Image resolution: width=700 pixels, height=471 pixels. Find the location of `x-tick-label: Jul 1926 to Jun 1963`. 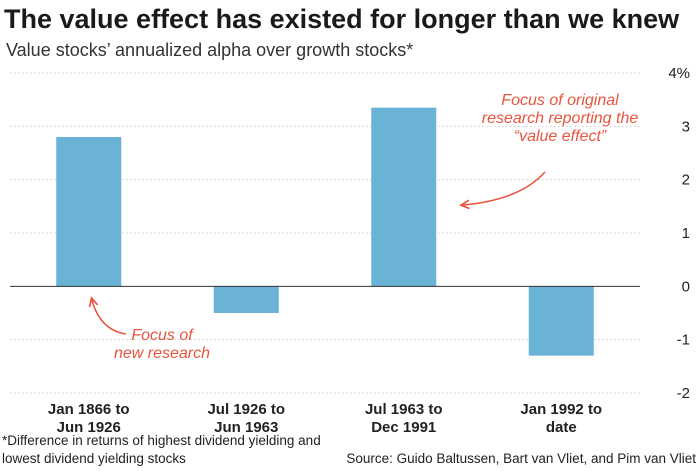

x-tick-label: Jul 1926 to Jun 1963 is located at coordinates (246, 418).